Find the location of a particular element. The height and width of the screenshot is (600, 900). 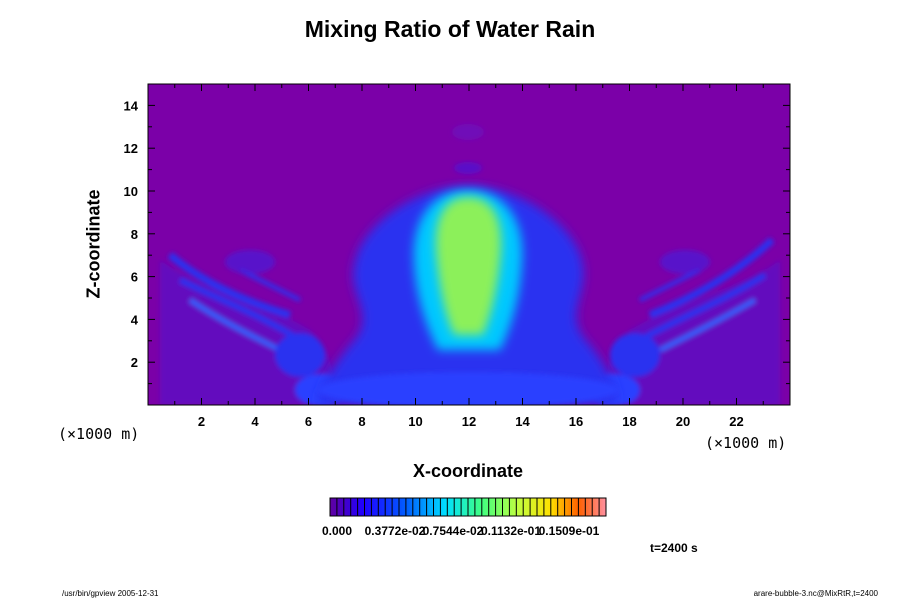

chart-title: Mixing Ratio of Water Rain is located at coordinates (450, 29).